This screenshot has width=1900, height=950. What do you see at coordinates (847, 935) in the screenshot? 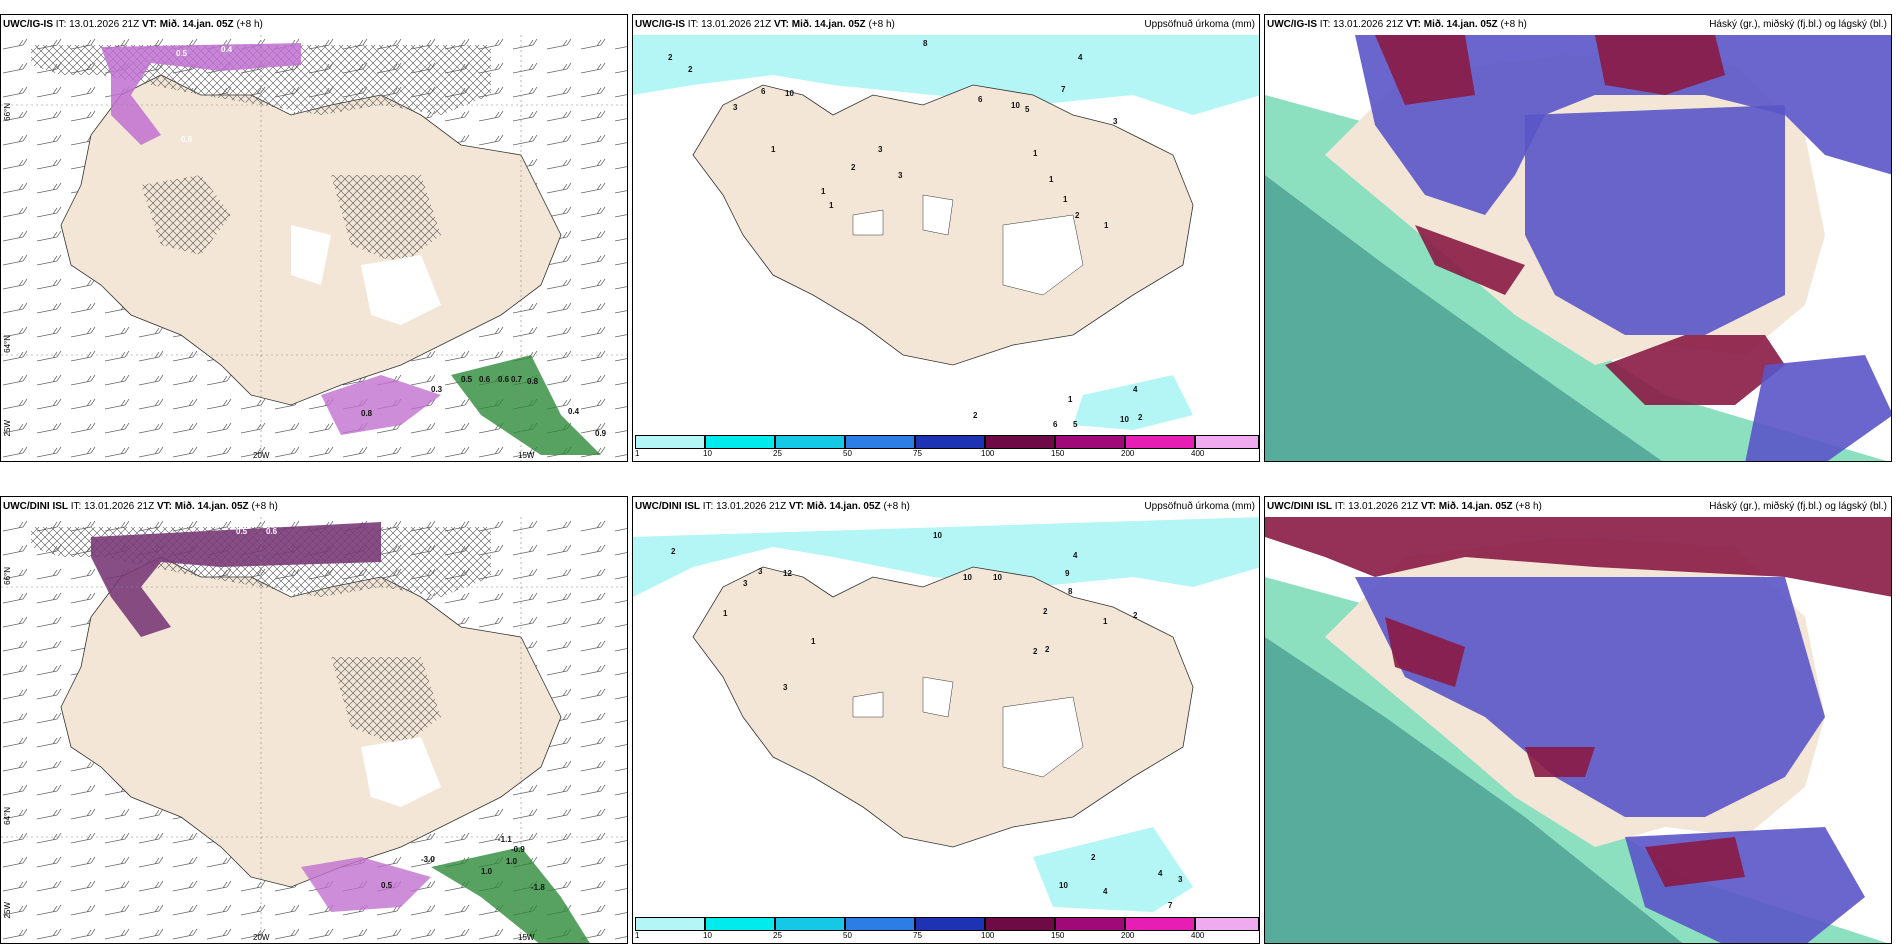
I see `colorbar-tick: 50` at bounding box center [847, 935].